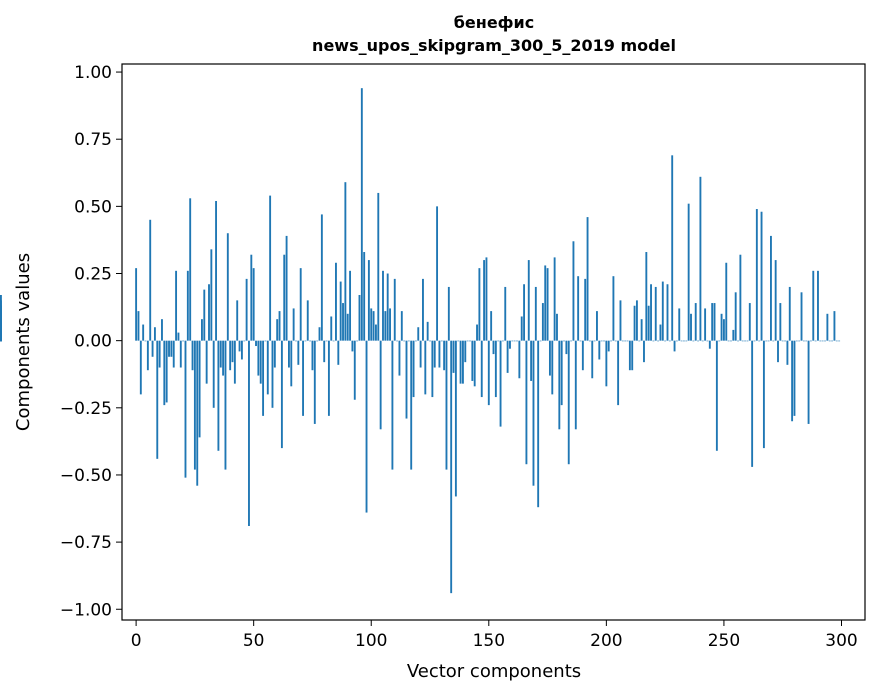 The height and width of the screenshot is (696, 880). What do you see at coordinates (93, 140) in the screenshot?
I see `y-tick-label: 0.75` at bounding box center [93, 140].